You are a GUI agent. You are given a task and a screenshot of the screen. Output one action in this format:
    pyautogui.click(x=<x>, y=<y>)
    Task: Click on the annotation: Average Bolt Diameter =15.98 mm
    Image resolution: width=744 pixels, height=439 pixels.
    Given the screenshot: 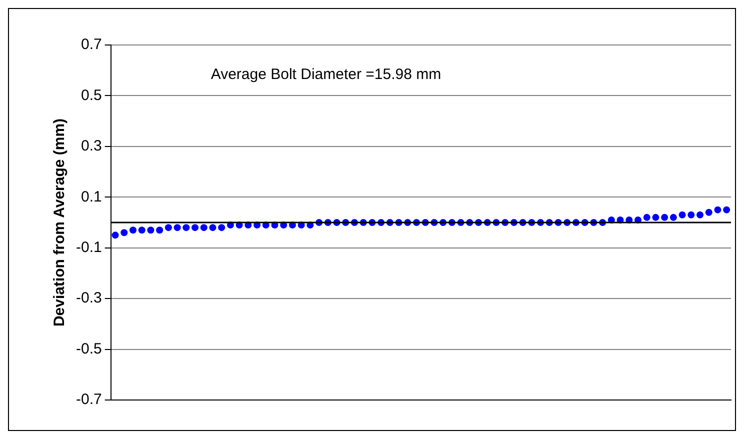 What is the action you would take?
    pyautogui.click(x=326, y=75)
    